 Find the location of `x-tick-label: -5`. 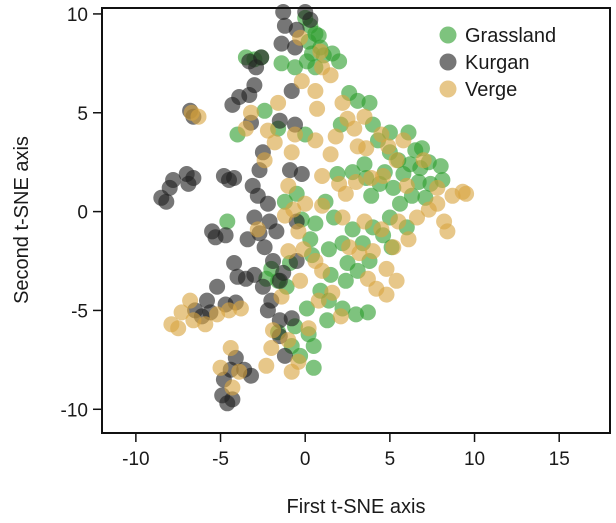

x-tick-label: -5 is located at coordinates (220, 459).